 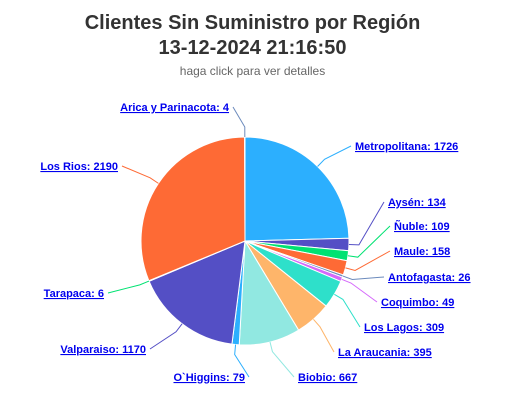 I want to click on data-label-tarapaca: Tarapaca: 6, so click(x=74, y=294).